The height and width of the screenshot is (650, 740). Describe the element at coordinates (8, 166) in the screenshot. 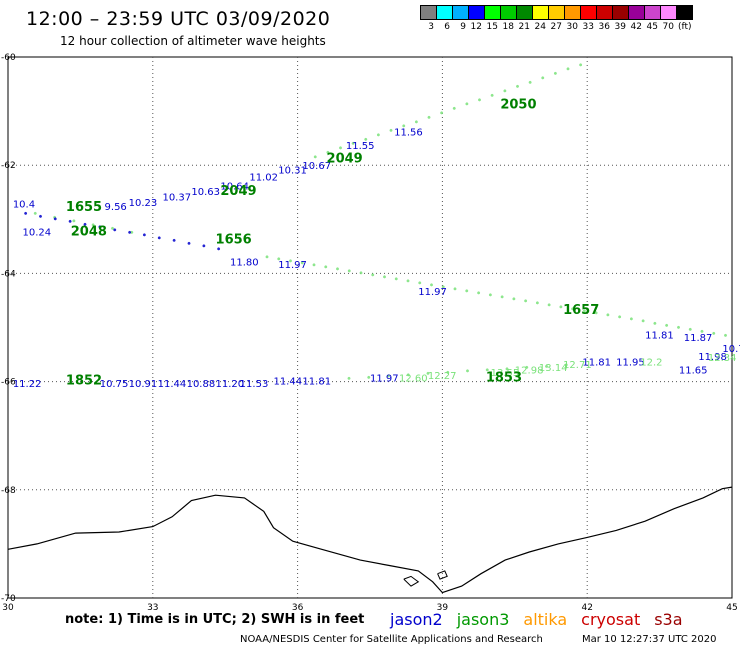

I see `lat-tick-label: -62` at that location.